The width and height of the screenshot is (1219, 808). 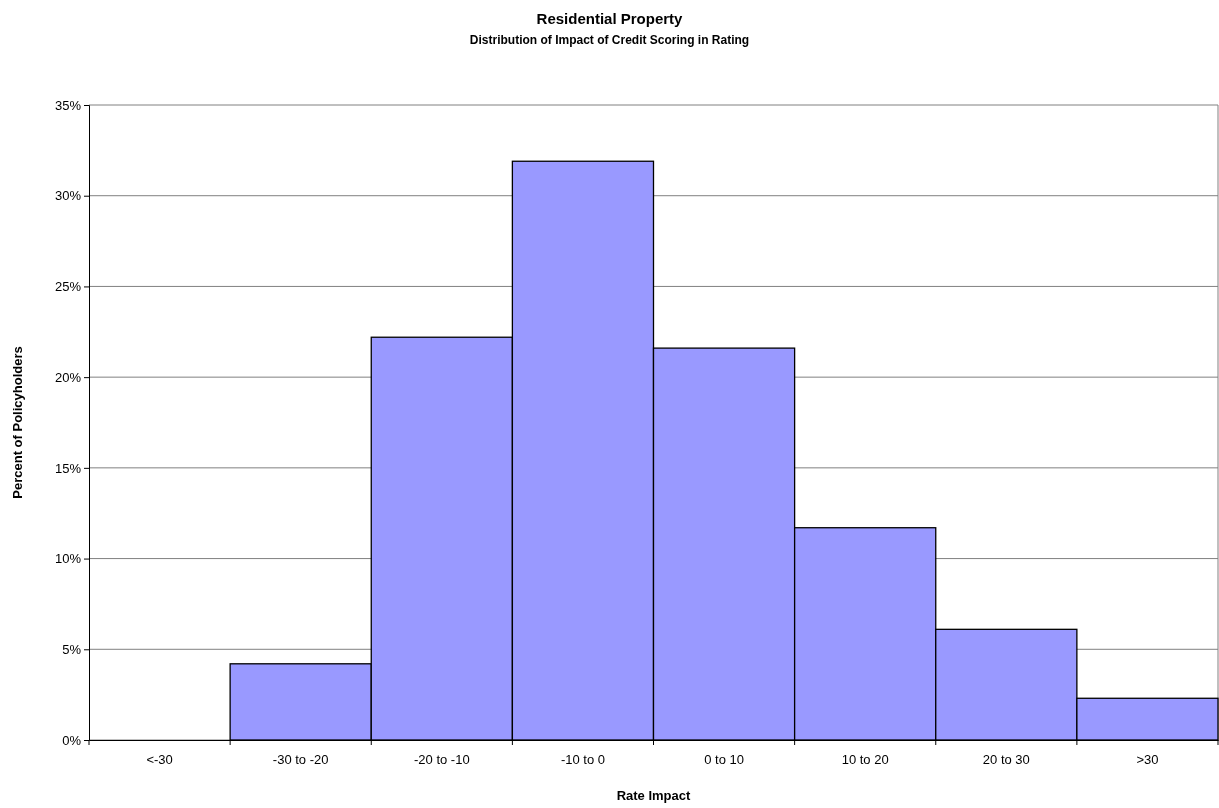 What do you see at coordinates (159, 759) in the screenshot?
I see `x-tick-label: <-30` at bounding box center [159, 759].